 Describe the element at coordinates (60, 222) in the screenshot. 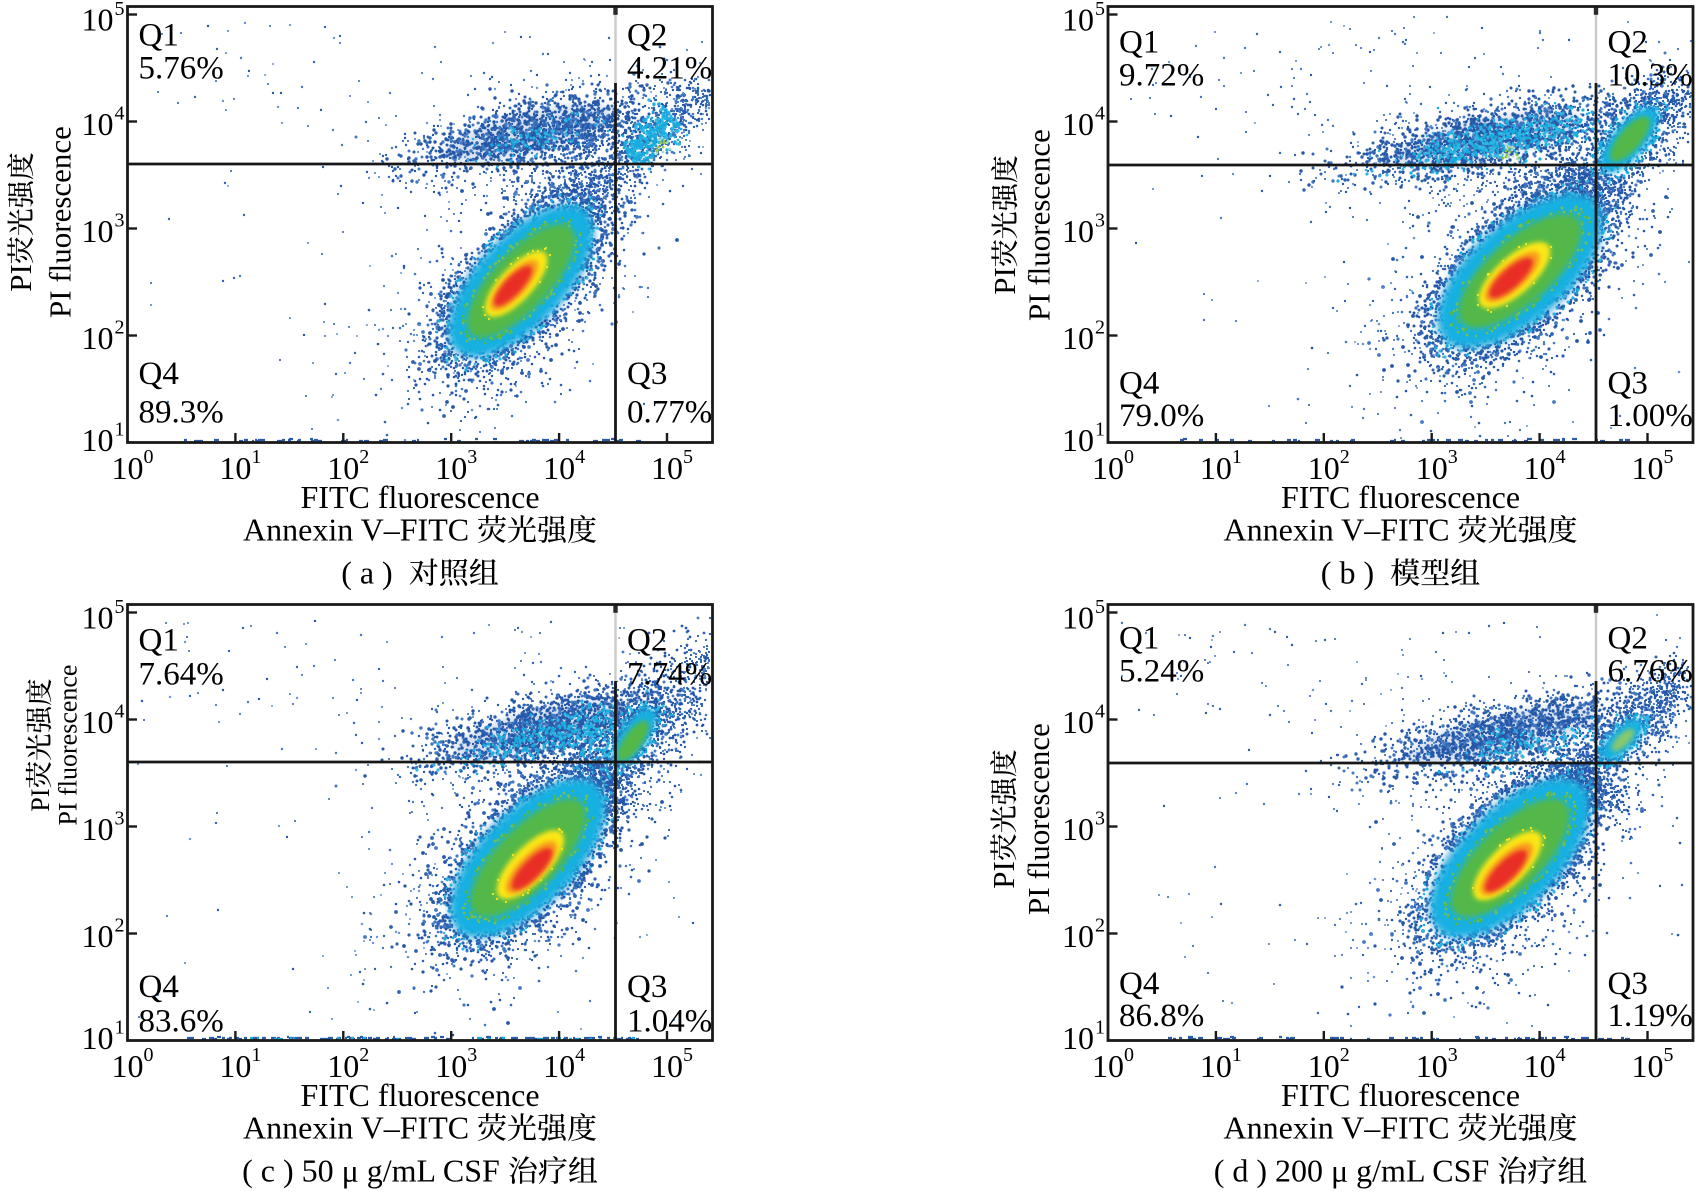

I see `svg-text: PI fluorescence` at that location.